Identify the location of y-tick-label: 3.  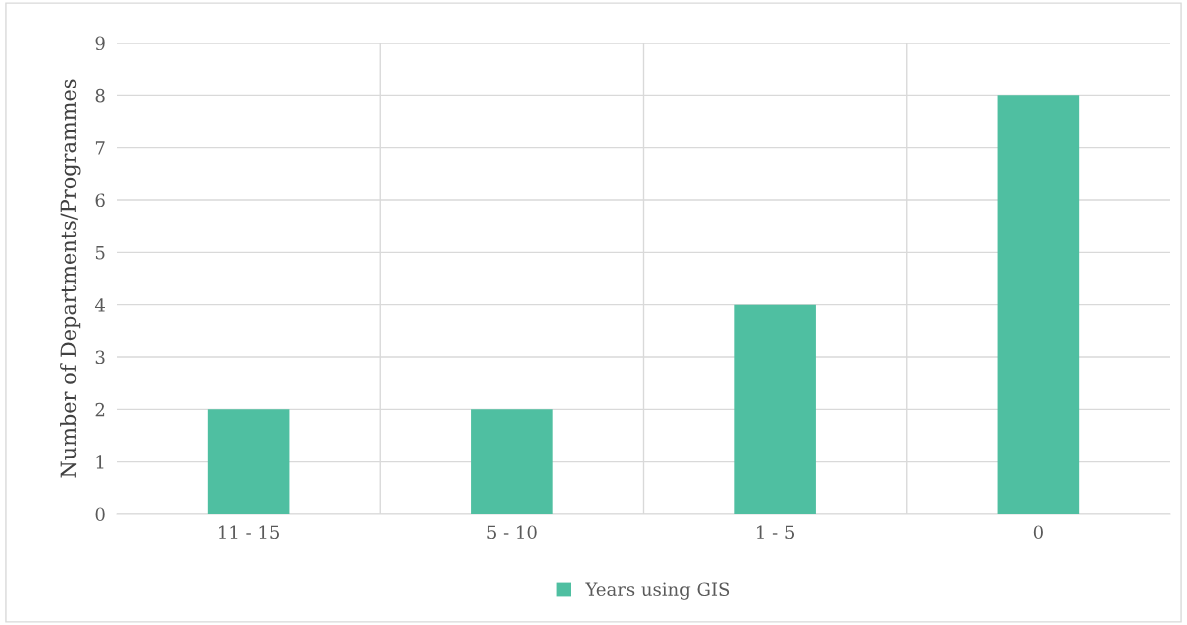
(100, 357).